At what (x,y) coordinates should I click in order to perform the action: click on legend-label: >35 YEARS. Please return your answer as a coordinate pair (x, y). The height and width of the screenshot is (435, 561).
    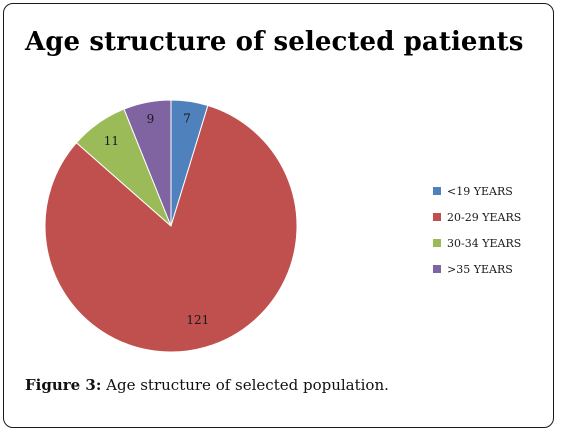
    Looking at the image, I should click on (480, 269).